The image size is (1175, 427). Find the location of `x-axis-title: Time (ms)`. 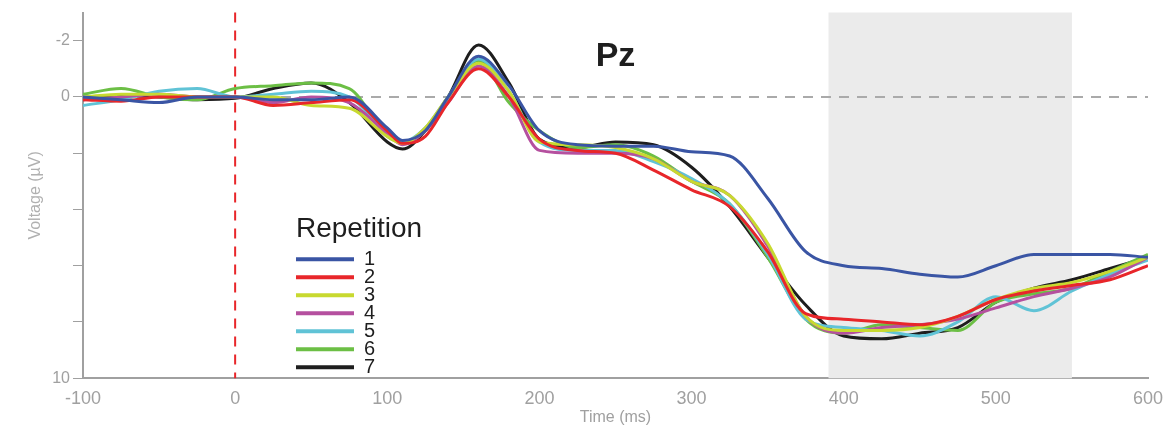

x-axis-title: Time (ms) is located at coordinates (615, 416).